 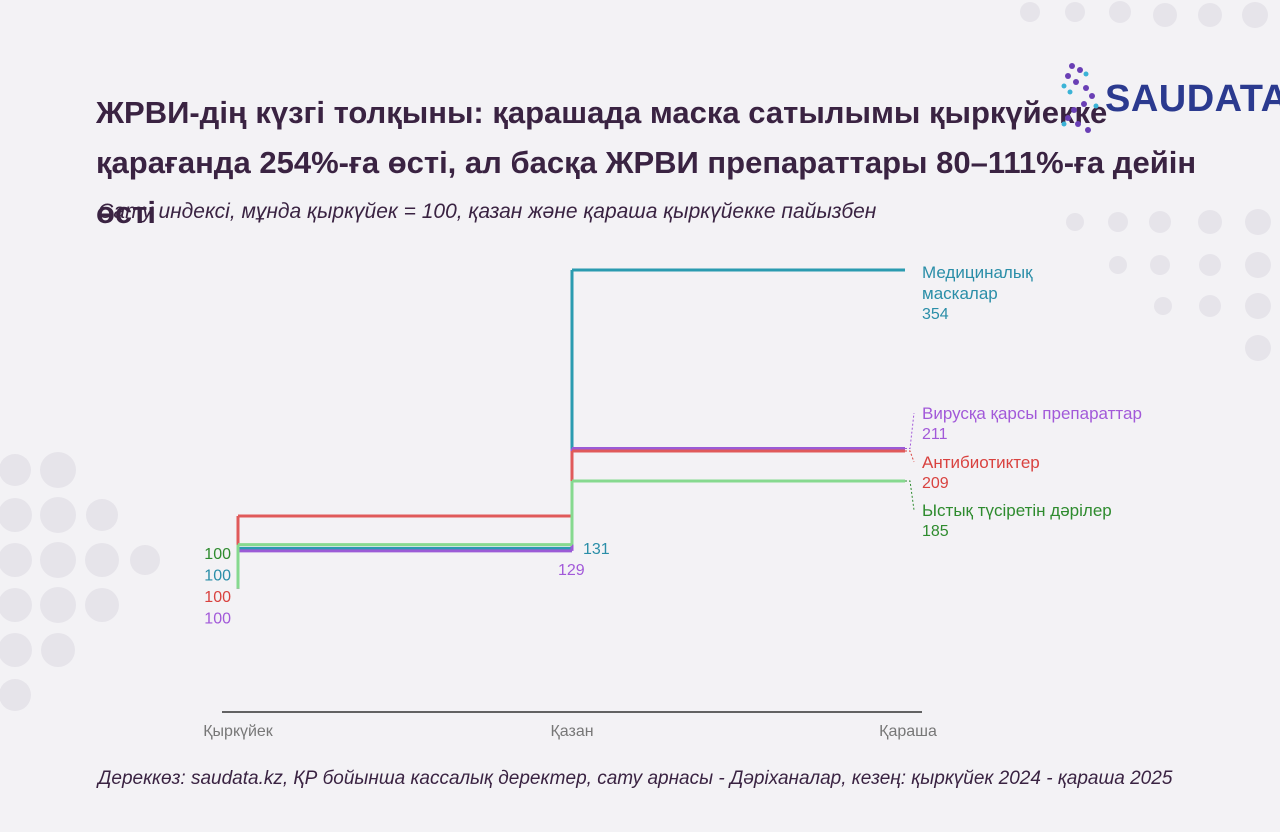 I want to click on series-name: Антибиотиктер, so click(x=981, y=462).